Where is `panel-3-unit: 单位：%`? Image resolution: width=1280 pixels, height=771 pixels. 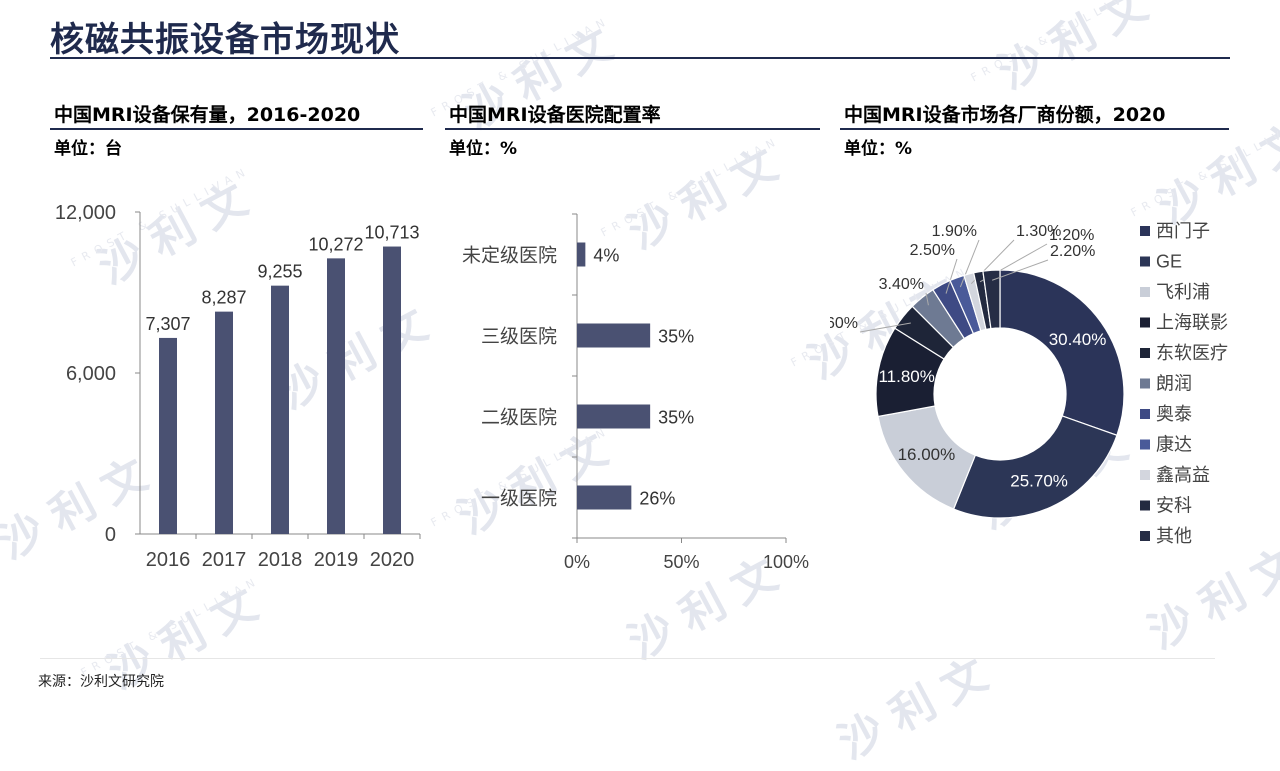
panel-3-unit: 单位：% is located at coordinates (878, 149).